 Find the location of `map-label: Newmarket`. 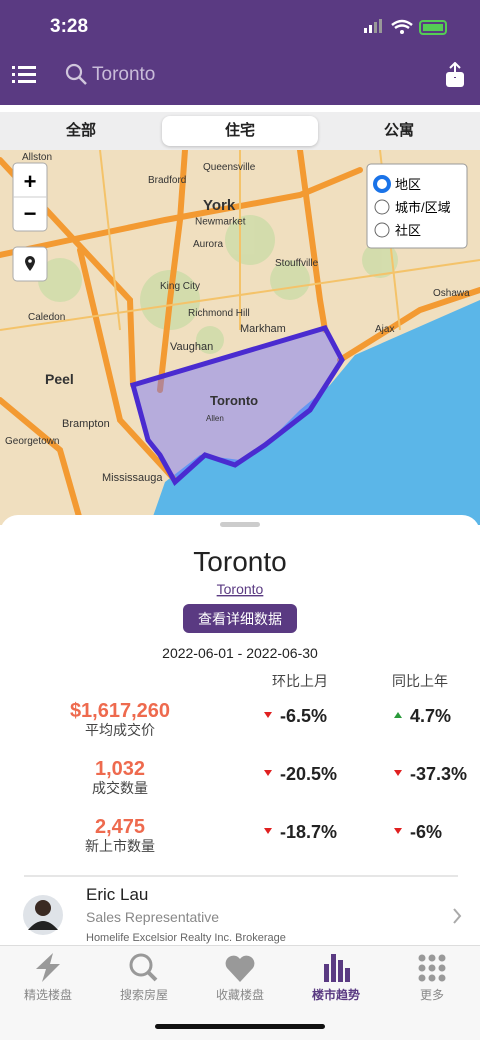

map-label: Newmarket is located at coordinates (220, 221).